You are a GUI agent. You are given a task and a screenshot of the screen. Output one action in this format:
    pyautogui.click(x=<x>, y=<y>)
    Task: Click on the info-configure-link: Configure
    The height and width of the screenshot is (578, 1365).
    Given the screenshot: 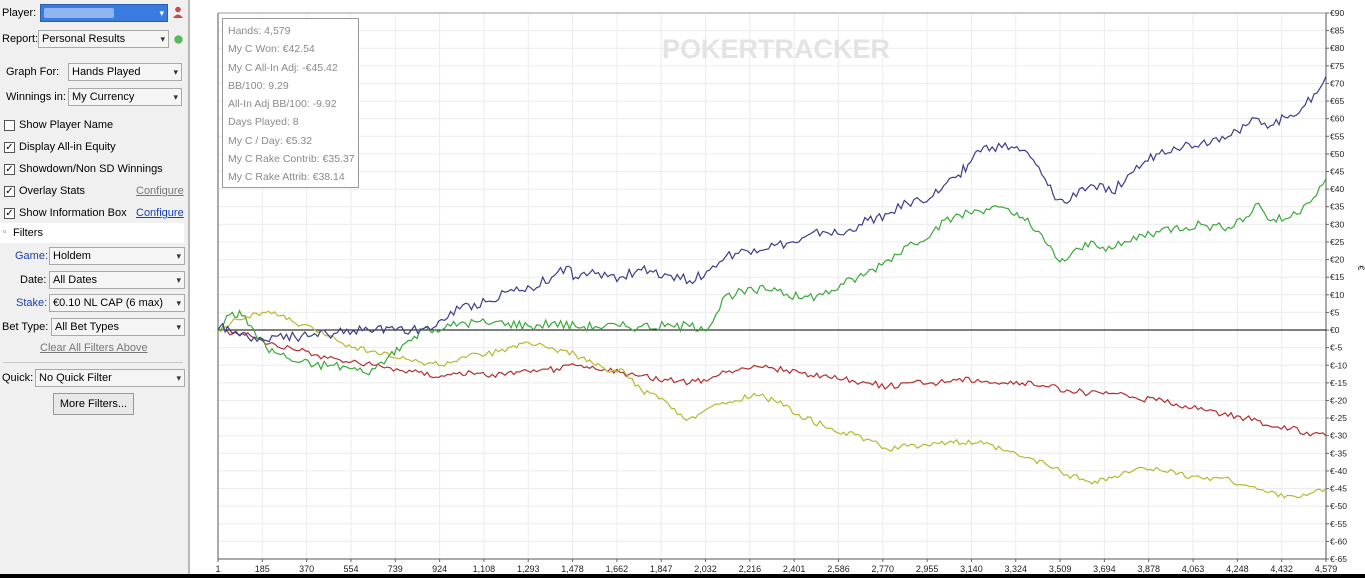 What is the action you would take?
    pyautogui.click(x=160, y=213)
    